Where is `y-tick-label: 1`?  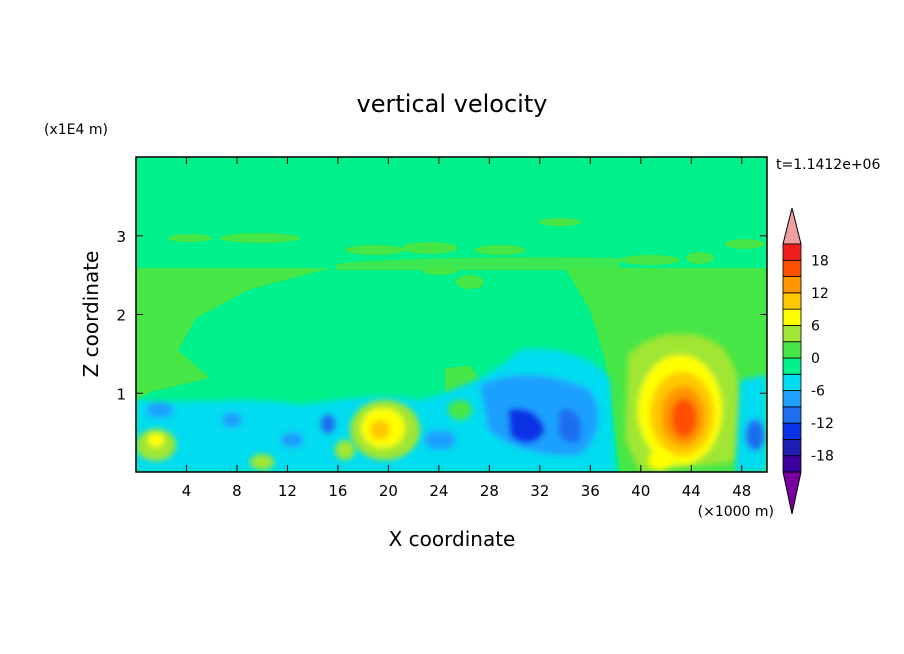
y-tick-label: 1 is located at coordinates (121, 394).